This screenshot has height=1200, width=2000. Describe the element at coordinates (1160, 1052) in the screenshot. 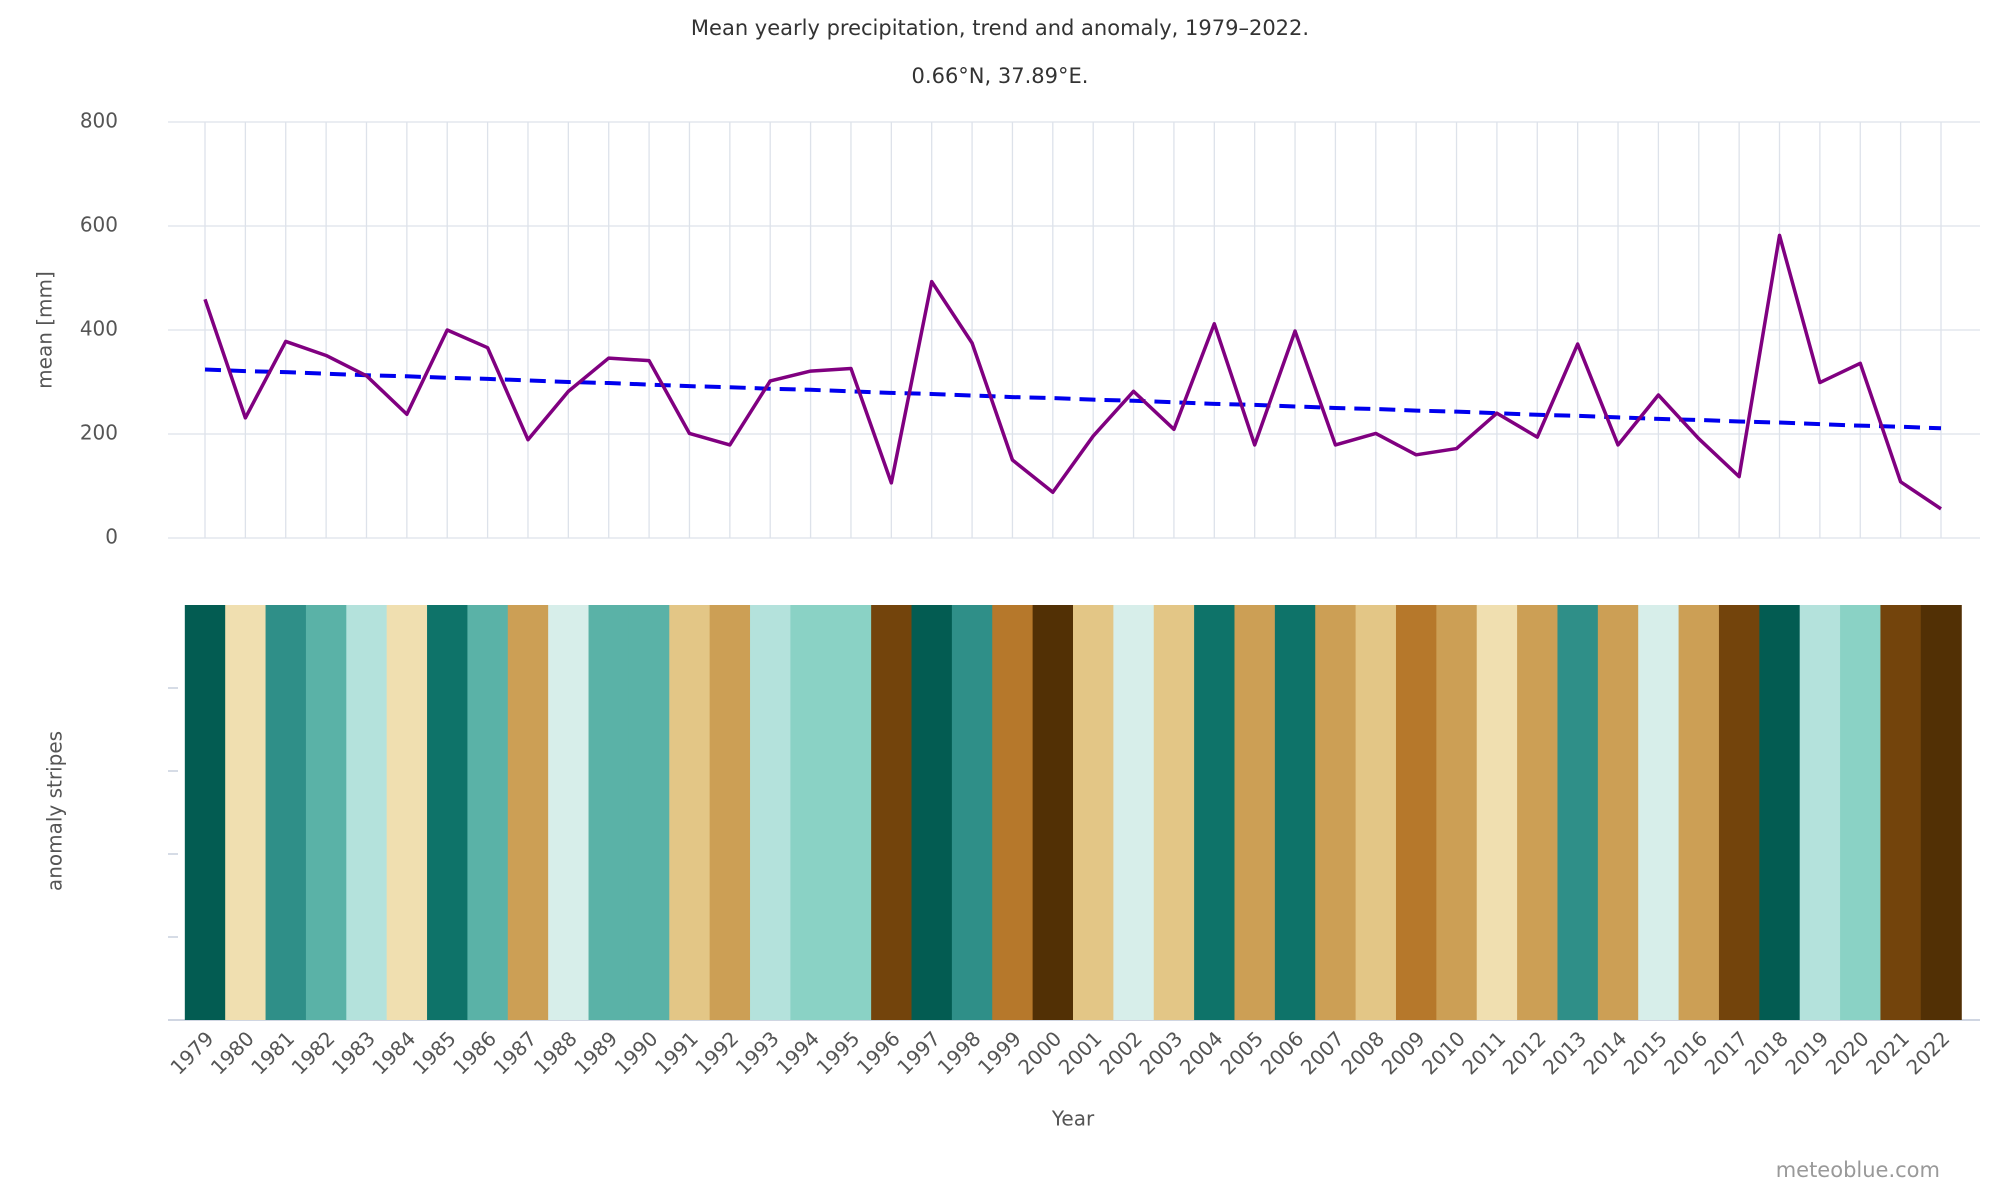

I see `x-tick-label: 2003` at that location.